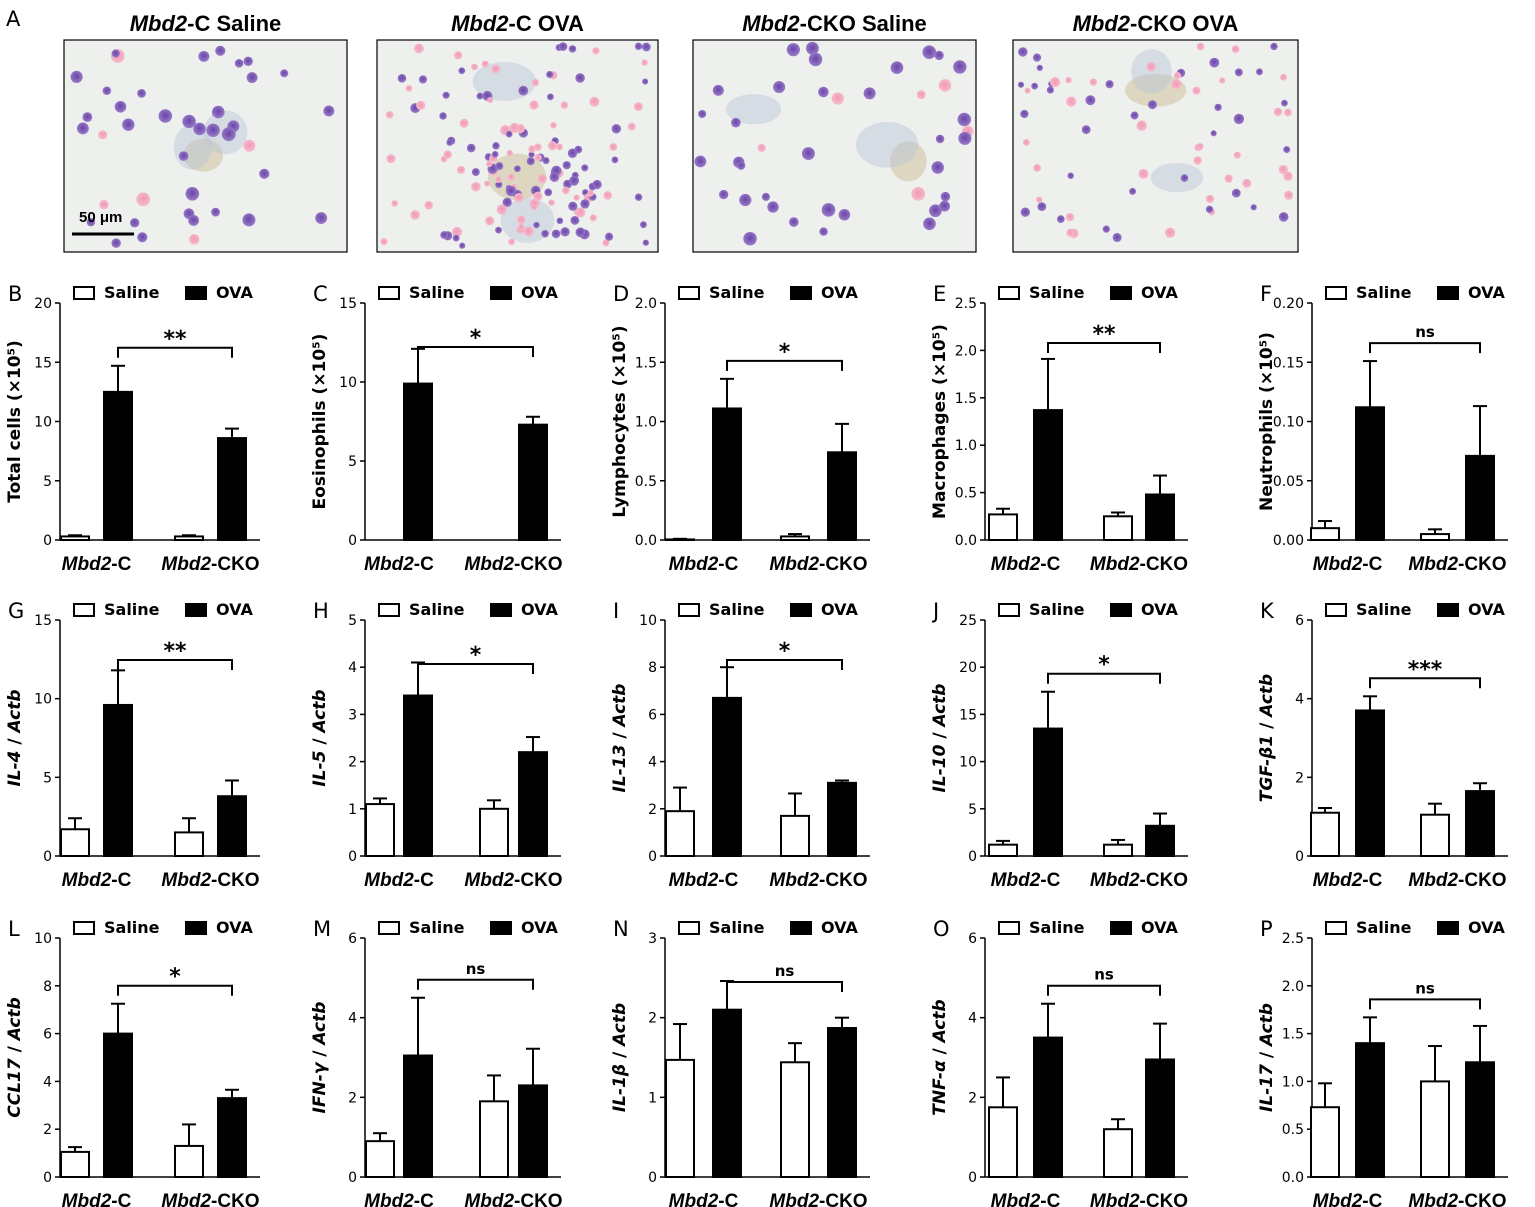 The image size is (1535, 1207). I want to click on y-tick-label: 25, so click(968, 621).